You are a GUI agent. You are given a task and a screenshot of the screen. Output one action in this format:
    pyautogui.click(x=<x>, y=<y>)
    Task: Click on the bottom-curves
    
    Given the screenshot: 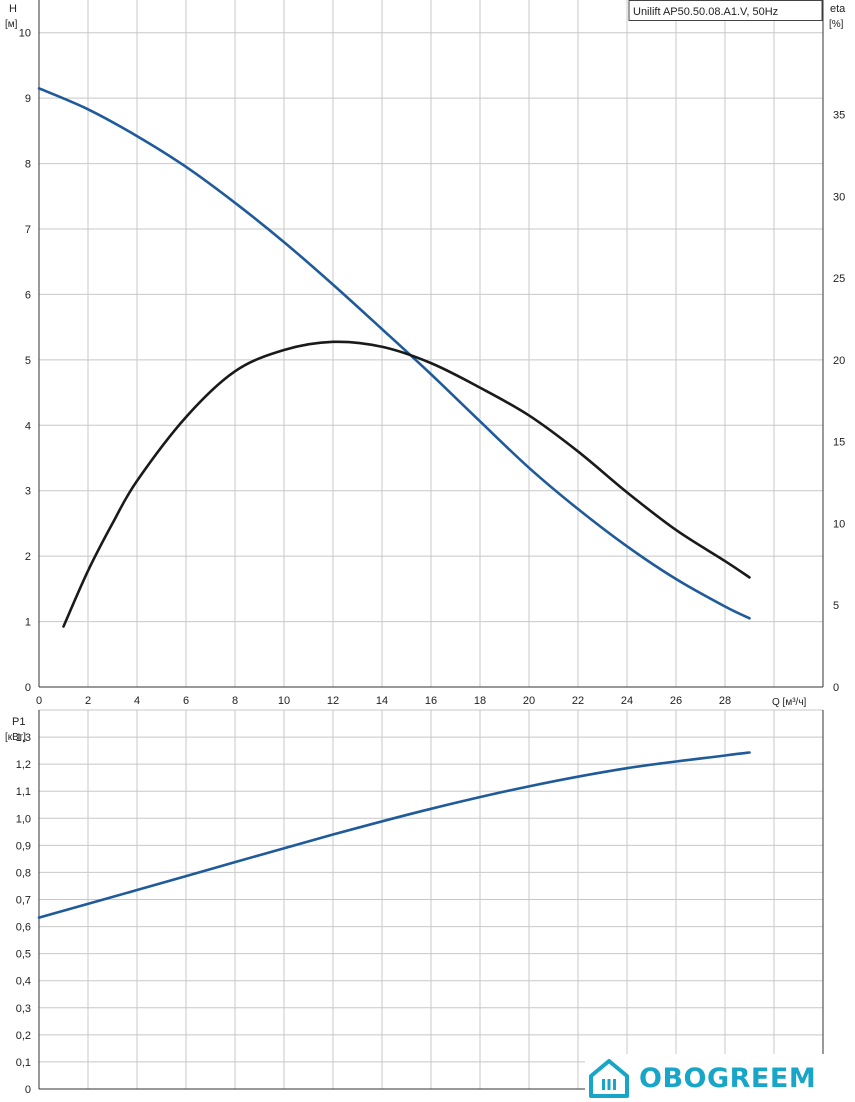 What is the action you would take?
    pyautogui.click(x=394, y=835)
    